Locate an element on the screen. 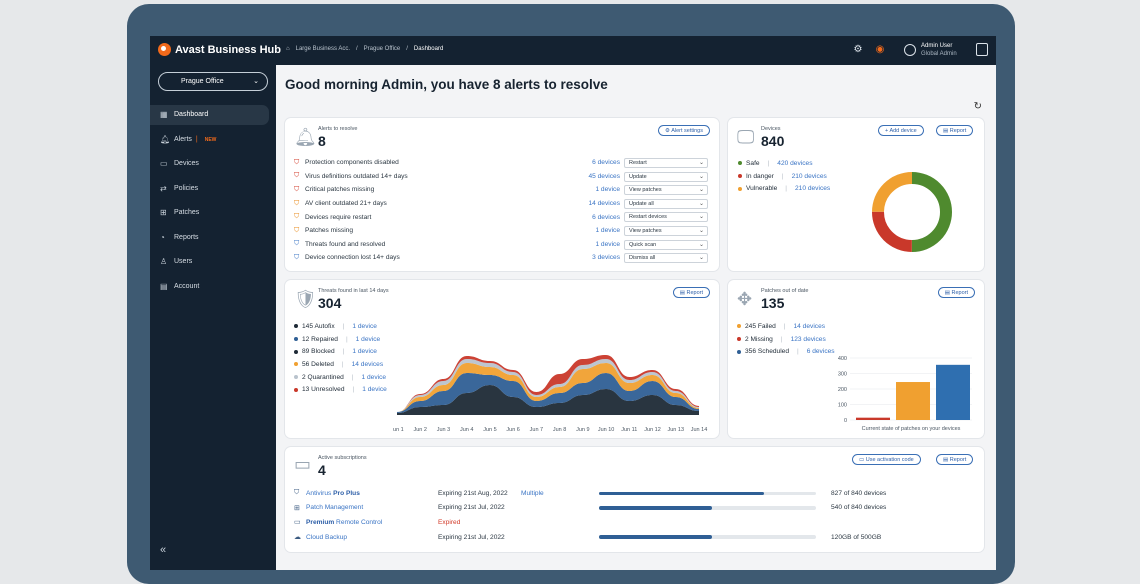  alert-action-select: Update ⌄ is located at coordinates (666, 176).